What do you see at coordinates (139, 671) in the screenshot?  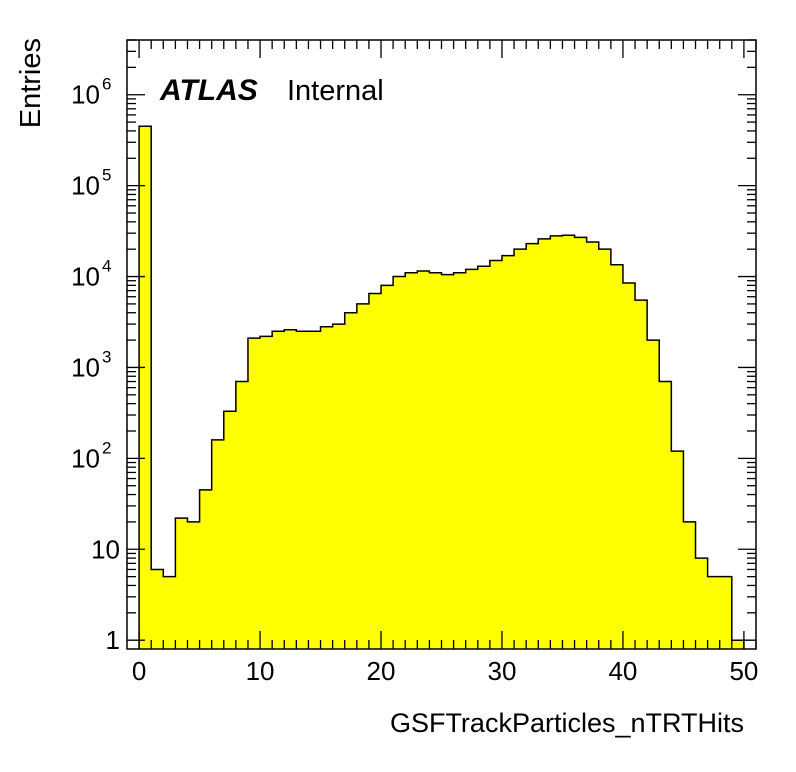 I see `x-tick-label: 0` at bounding box center [139, 671].